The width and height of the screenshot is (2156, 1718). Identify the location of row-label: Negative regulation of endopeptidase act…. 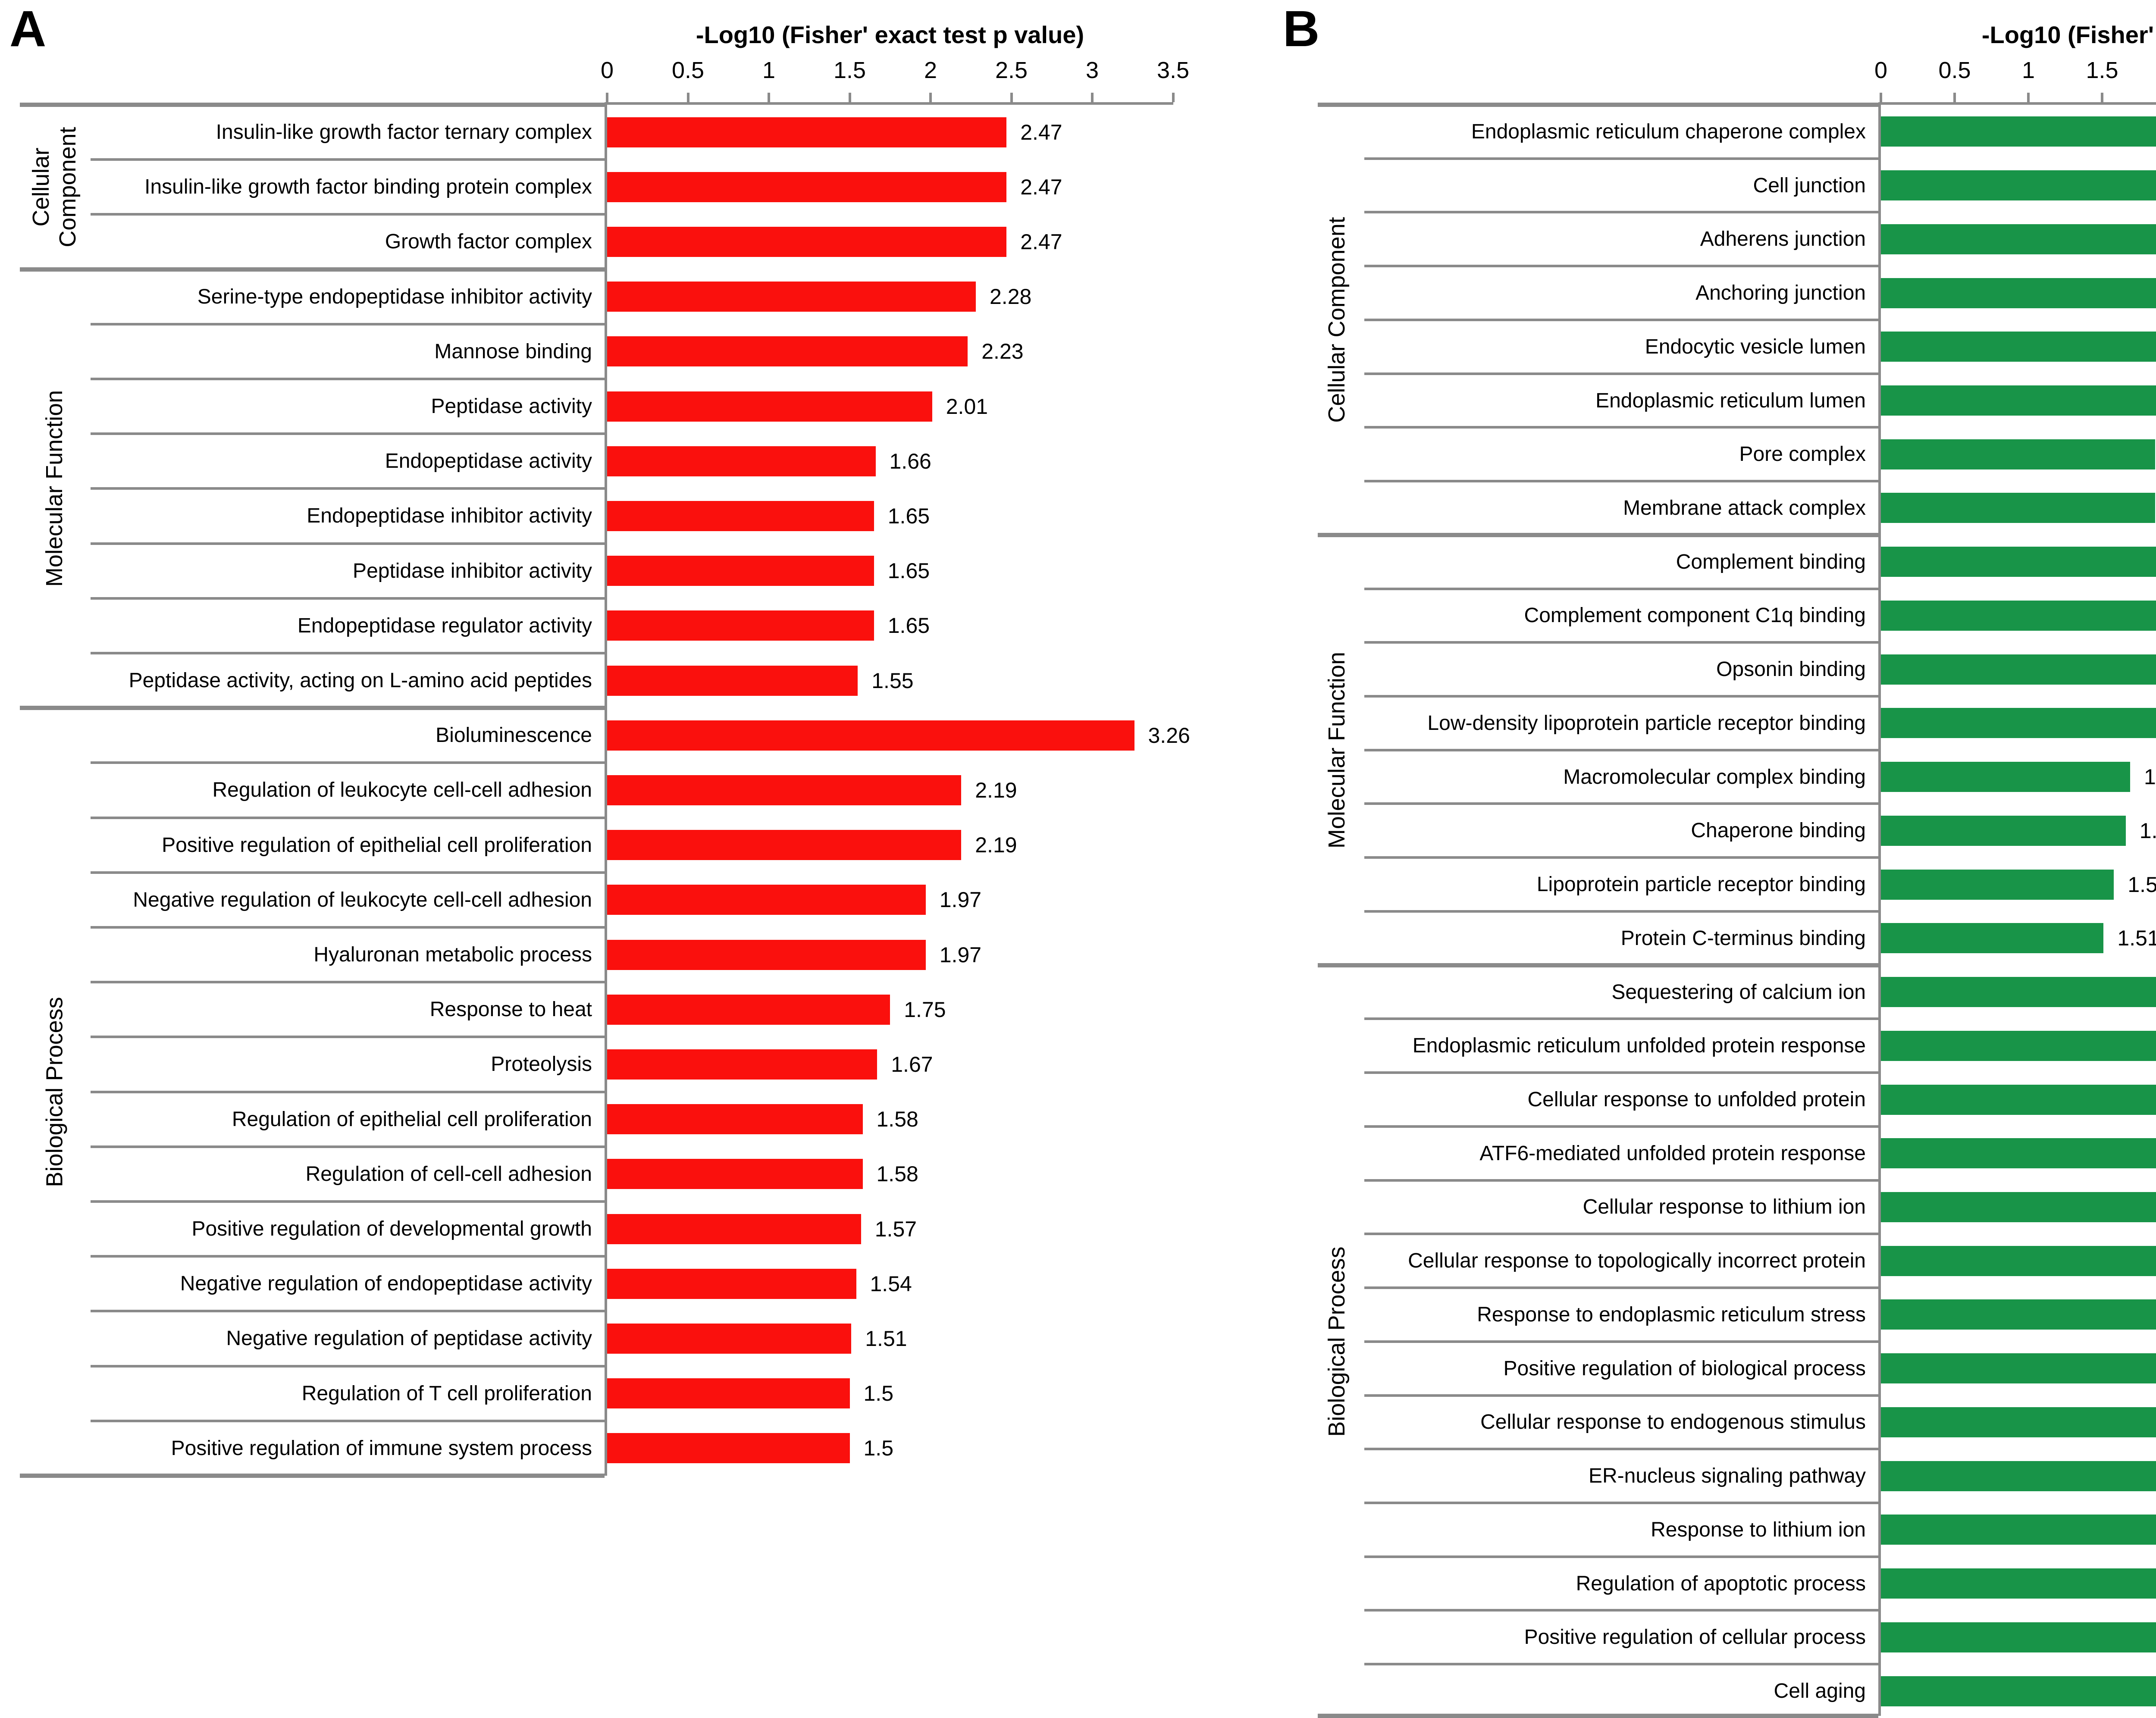
(386, 1284).